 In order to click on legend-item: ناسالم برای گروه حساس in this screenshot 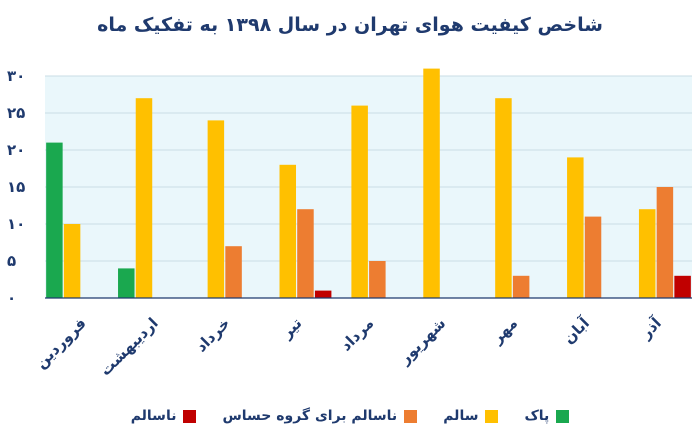, I will do `click(320, 416)`.